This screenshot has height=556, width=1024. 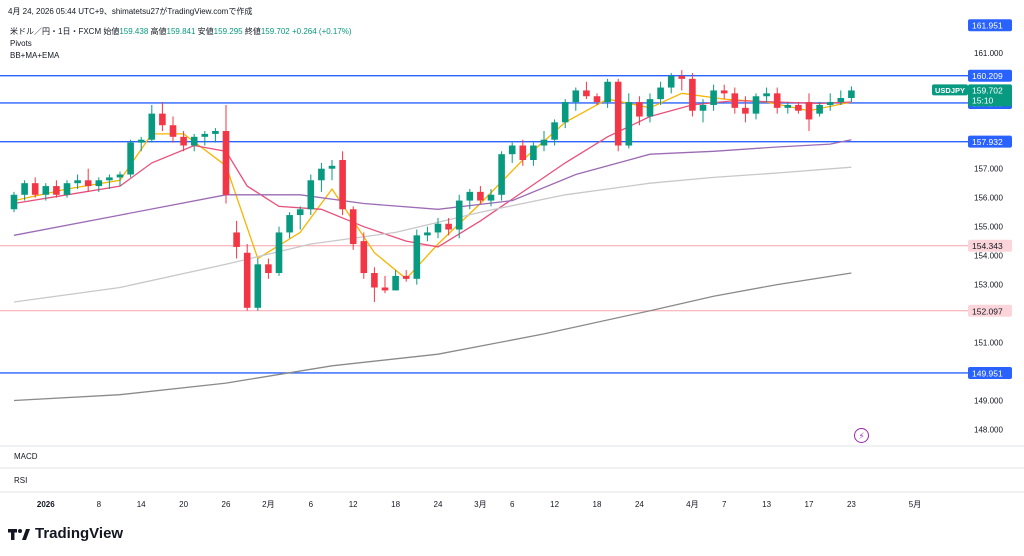 I want to click on pivot-price-label: 152.097, so click(x=987, y=311).